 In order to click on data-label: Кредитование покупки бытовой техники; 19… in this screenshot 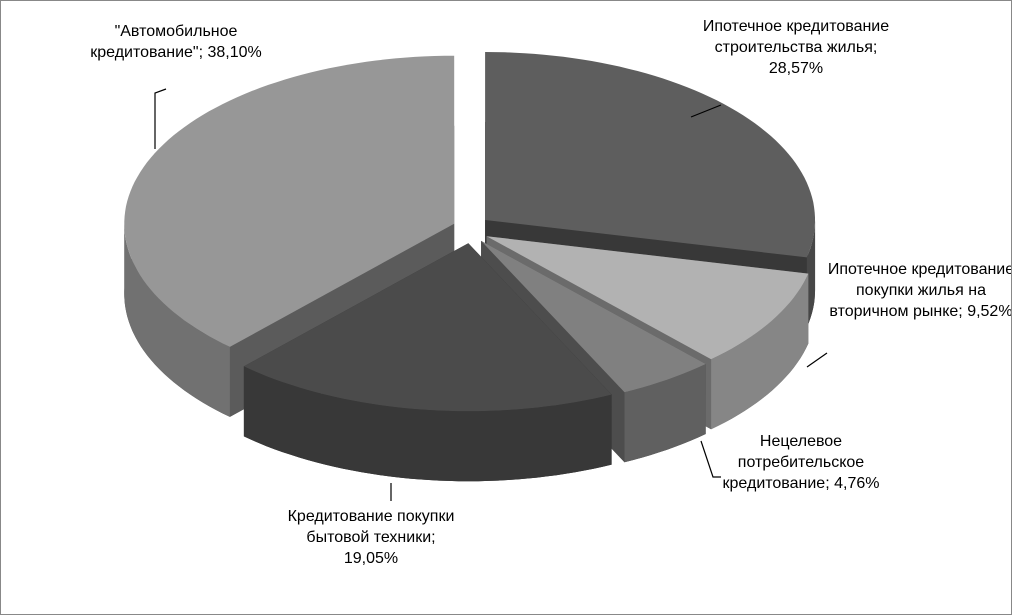, I will do `click(371, 537)`.